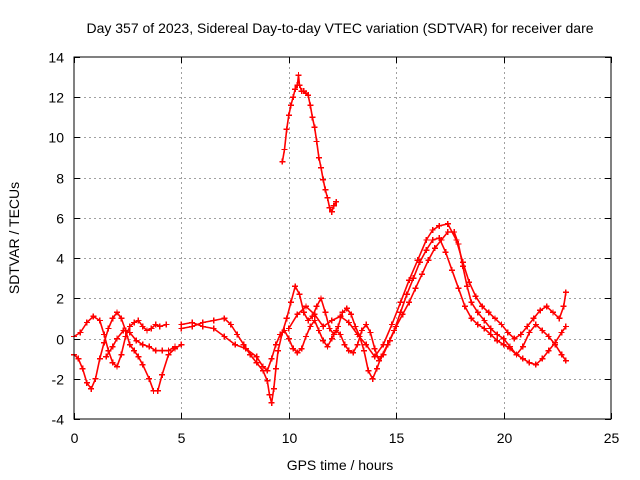  Describe the element at coordinates (612, 438) in the screenshot. I see `x-tick-label: 25` at that location.